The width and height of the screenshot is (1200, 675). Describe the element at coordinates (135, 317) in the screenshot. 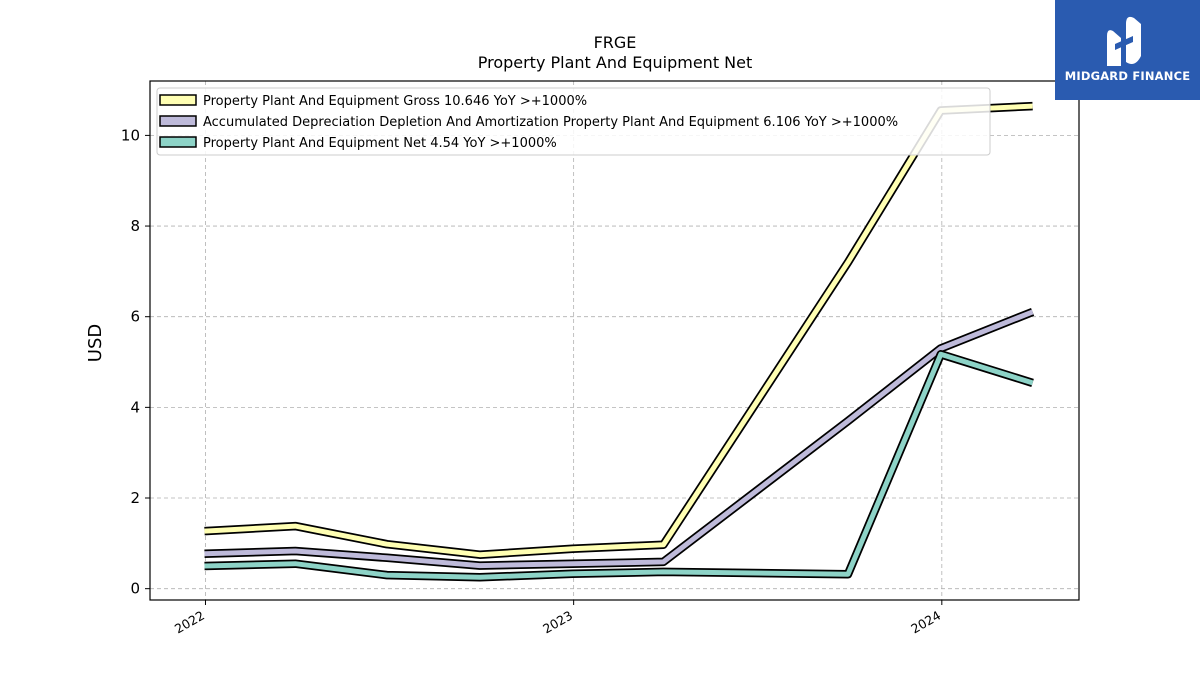

I see `y-tick-label: 6` at that location.